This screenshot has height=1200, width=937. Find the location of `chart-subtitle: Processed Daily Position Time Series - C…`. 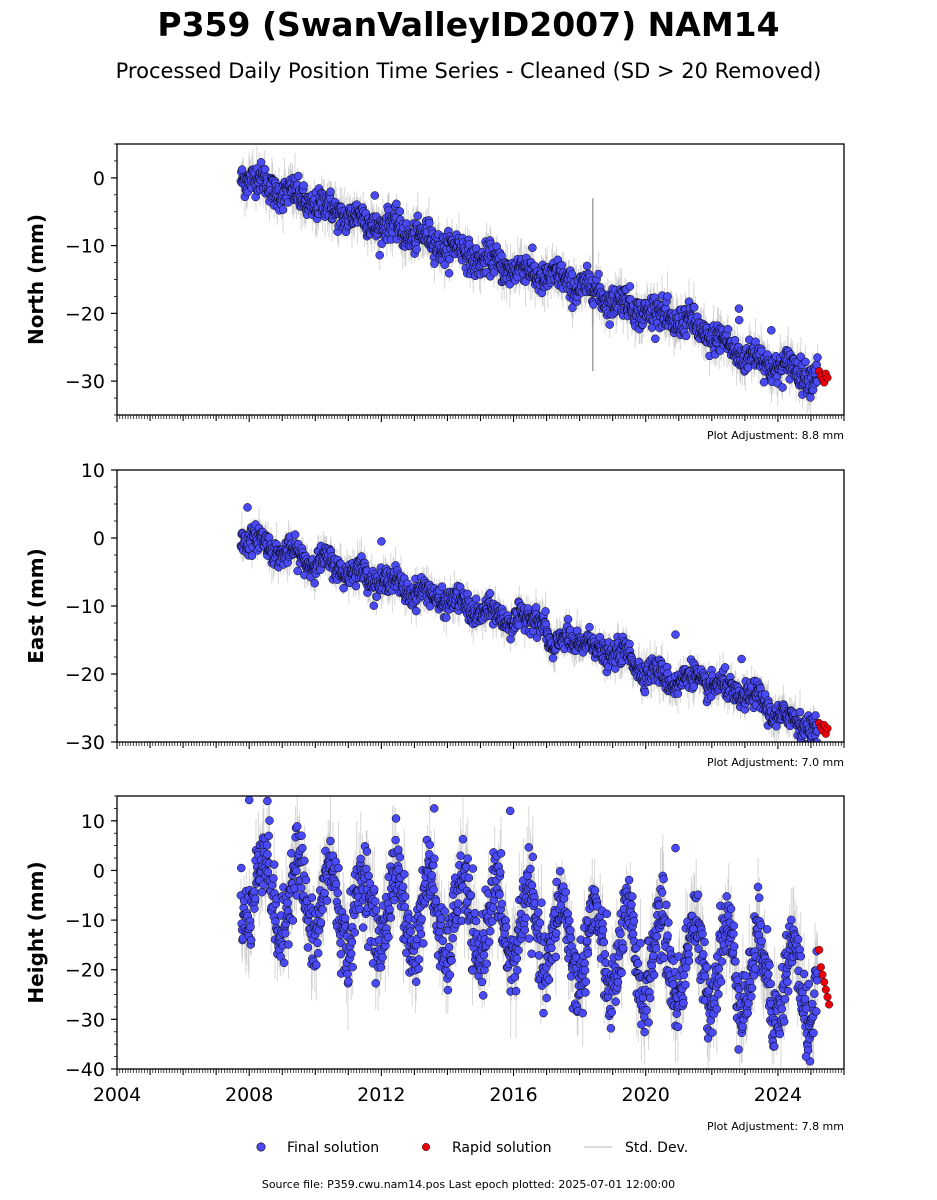

chart-subtitle: Processed Daily Position Time Series - C… is located at coordinates (469, 71).